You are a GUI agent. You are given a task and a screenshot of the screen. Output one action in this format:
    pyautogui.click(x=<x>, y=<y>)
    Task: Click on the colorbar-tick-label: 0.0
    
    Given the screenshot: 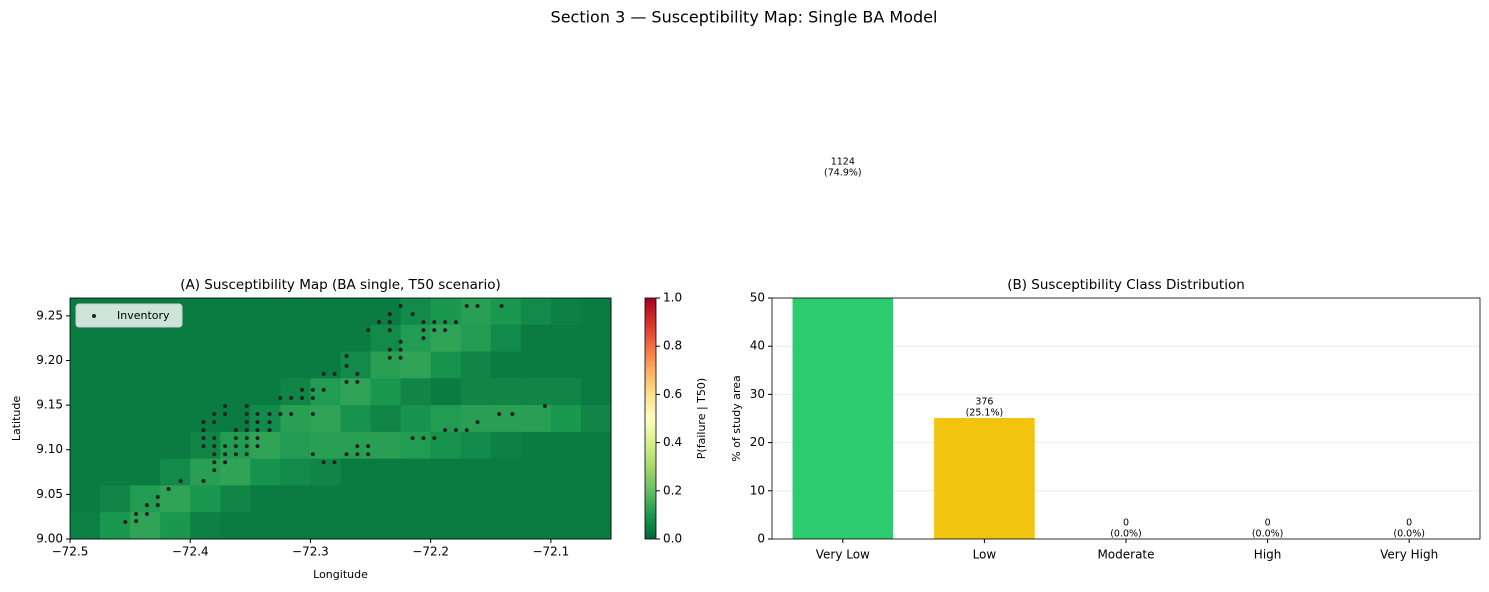 What is the action you would take?
    pyautogui.click(x=672, y=539)
    